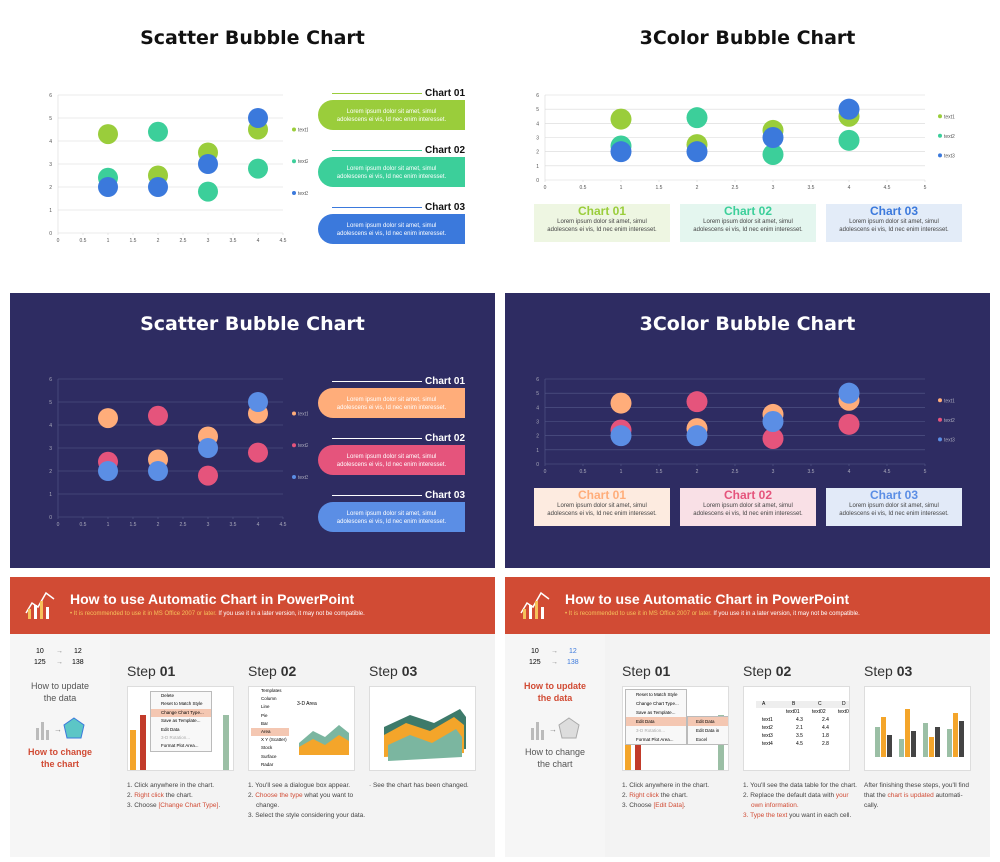 The height and width of the screenshot is (862, 1000). I want to click on chart-type-item: Surface, so click(269, 756).